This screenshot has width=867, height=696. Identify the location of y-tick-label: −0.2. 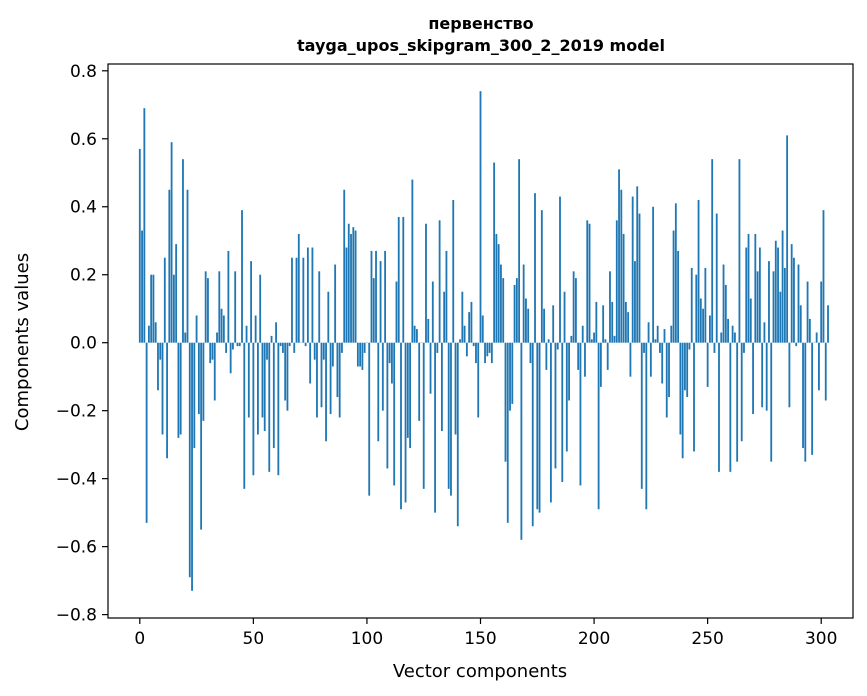
(76, 412).